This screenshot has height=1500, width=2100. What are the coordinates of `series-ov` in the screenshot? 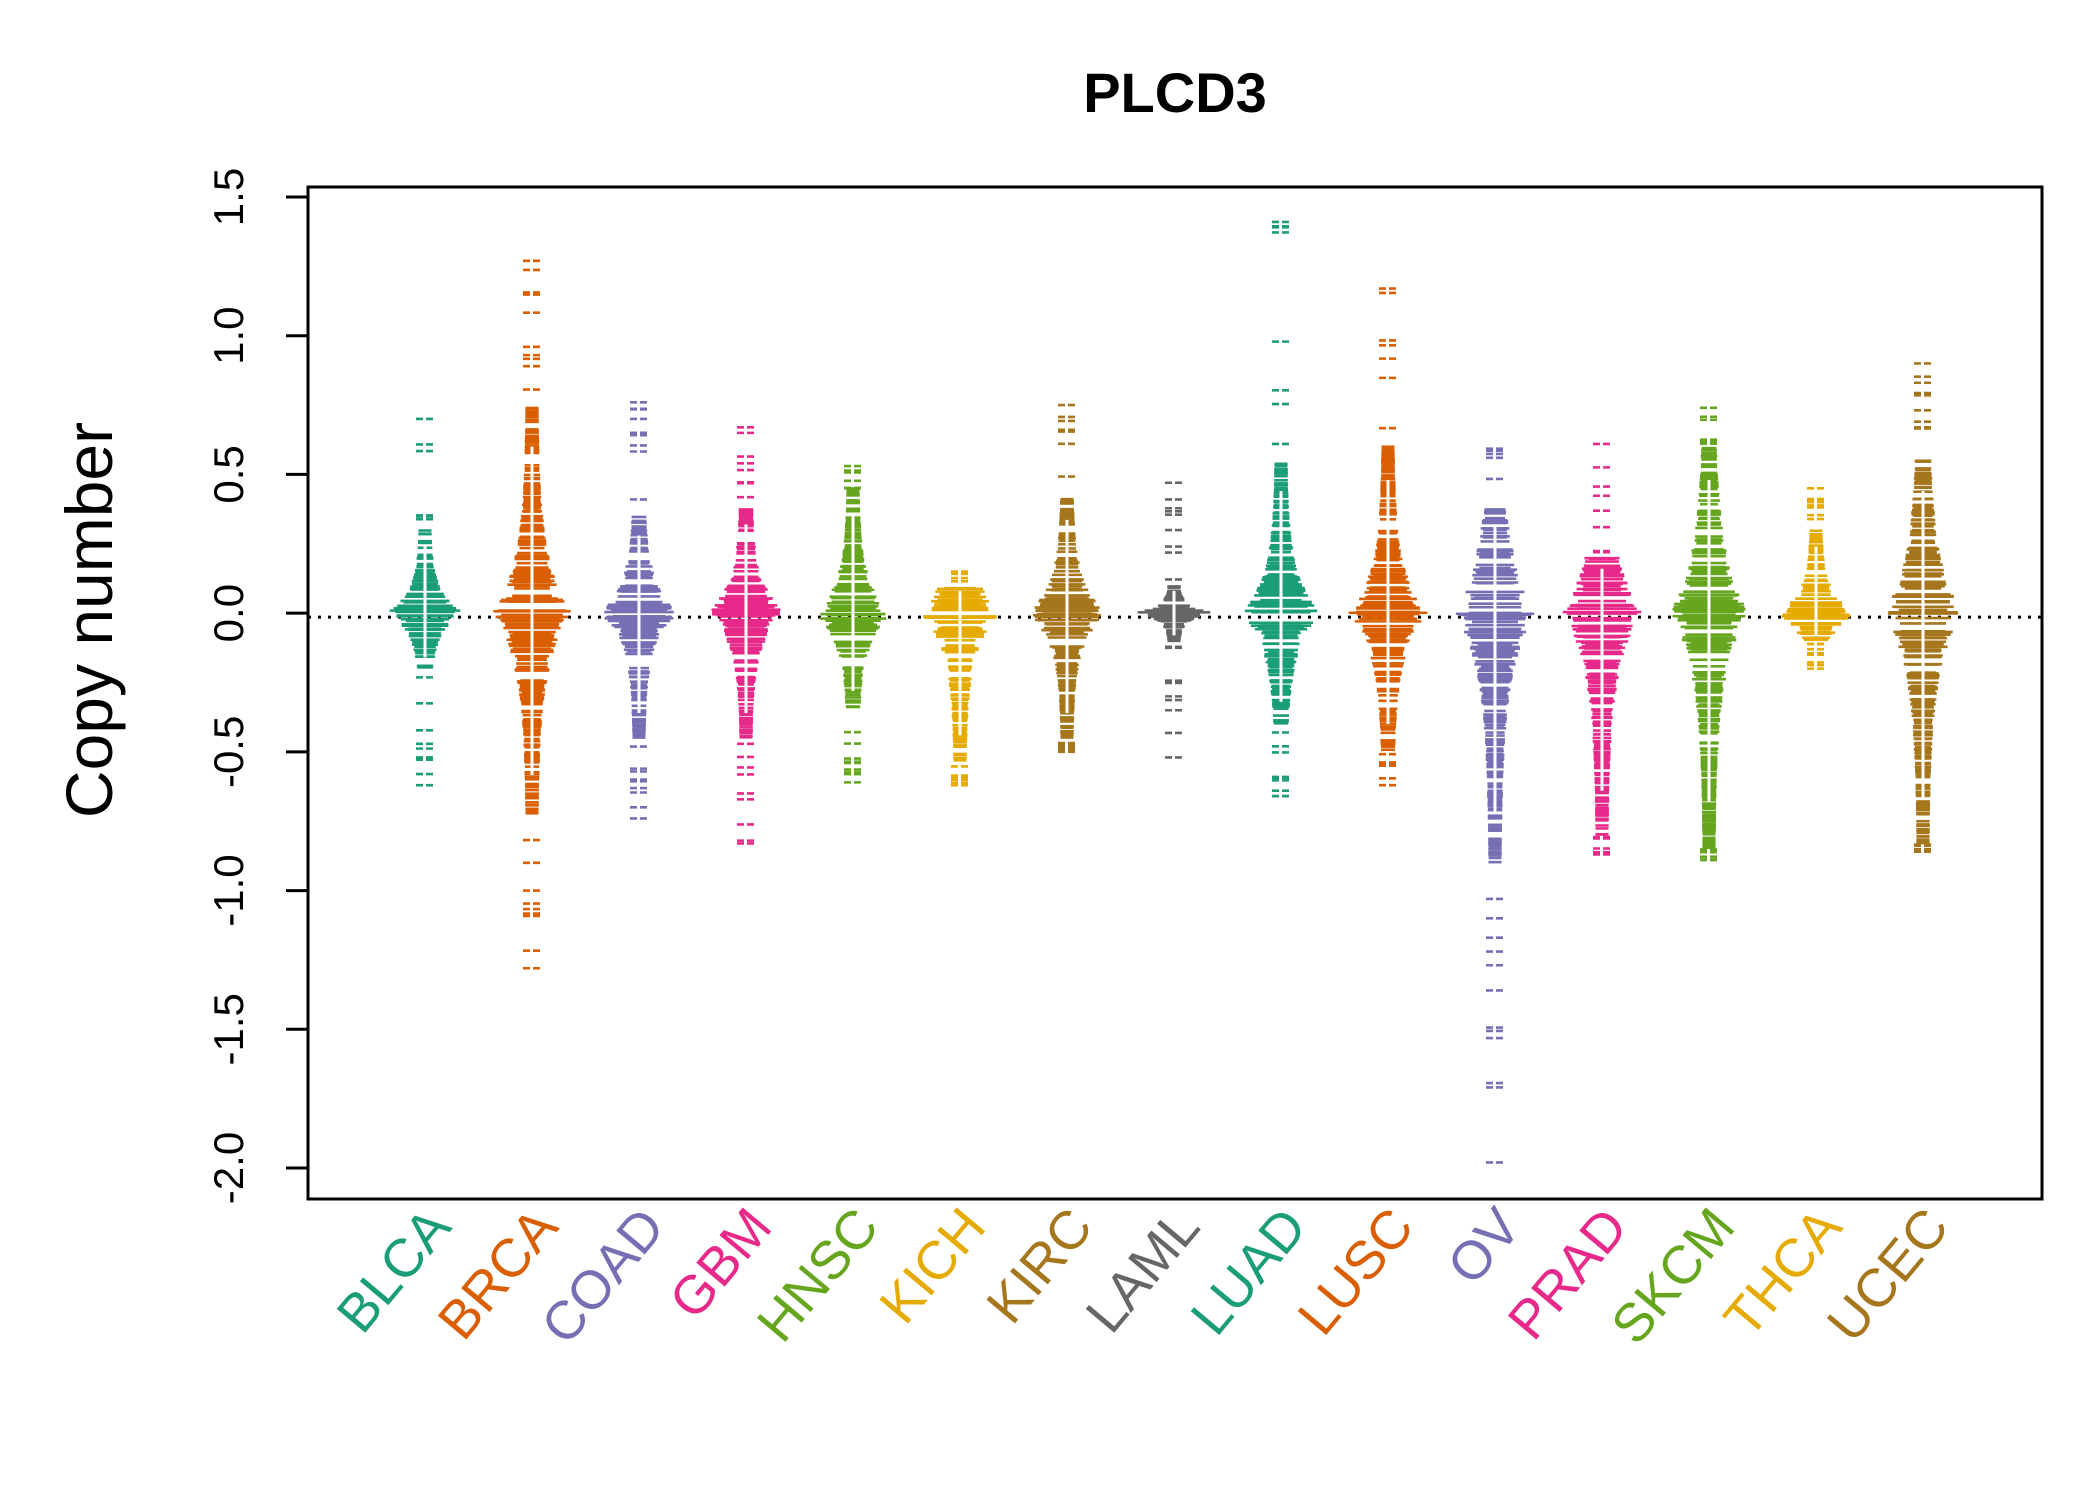 It's located at (1495, 805).